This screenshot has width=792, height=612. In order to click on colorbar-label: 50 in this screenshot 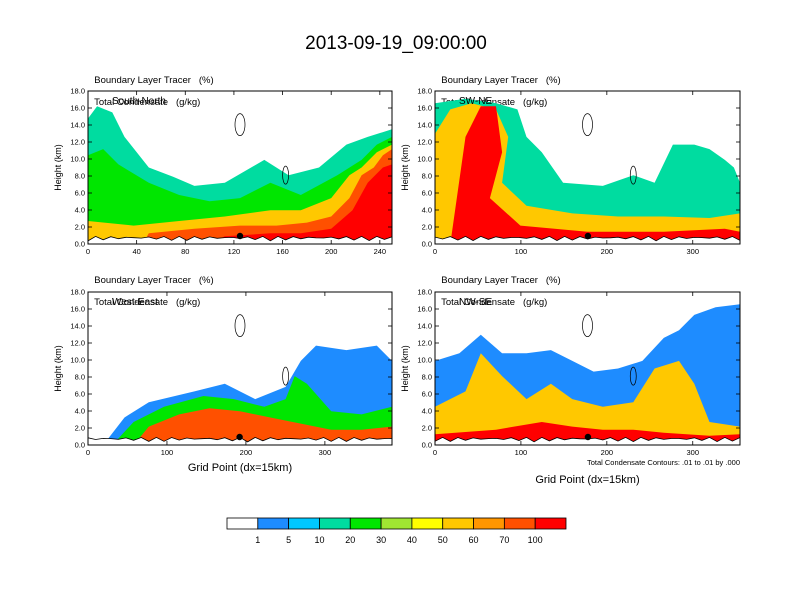, I will do `click(443, 540)`.